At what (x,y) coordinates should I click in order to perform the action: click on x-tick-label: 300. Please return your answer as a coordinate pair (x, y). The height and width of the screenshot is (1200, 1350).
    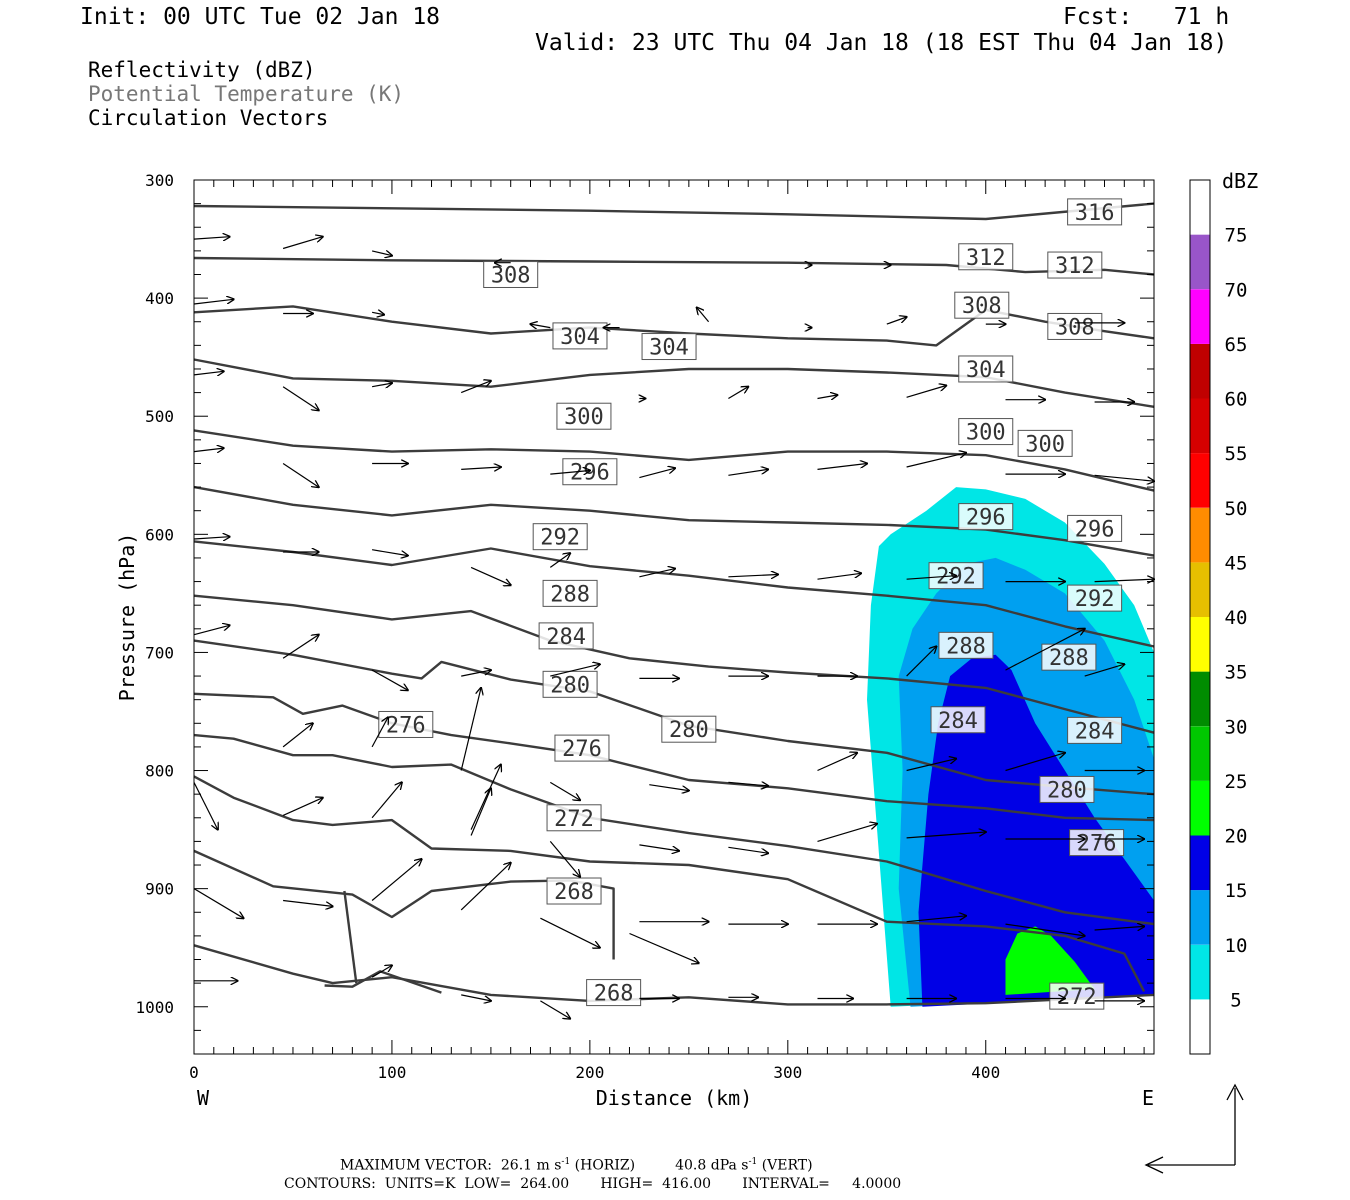
    Looking at the image, I should click on (787, 1072).